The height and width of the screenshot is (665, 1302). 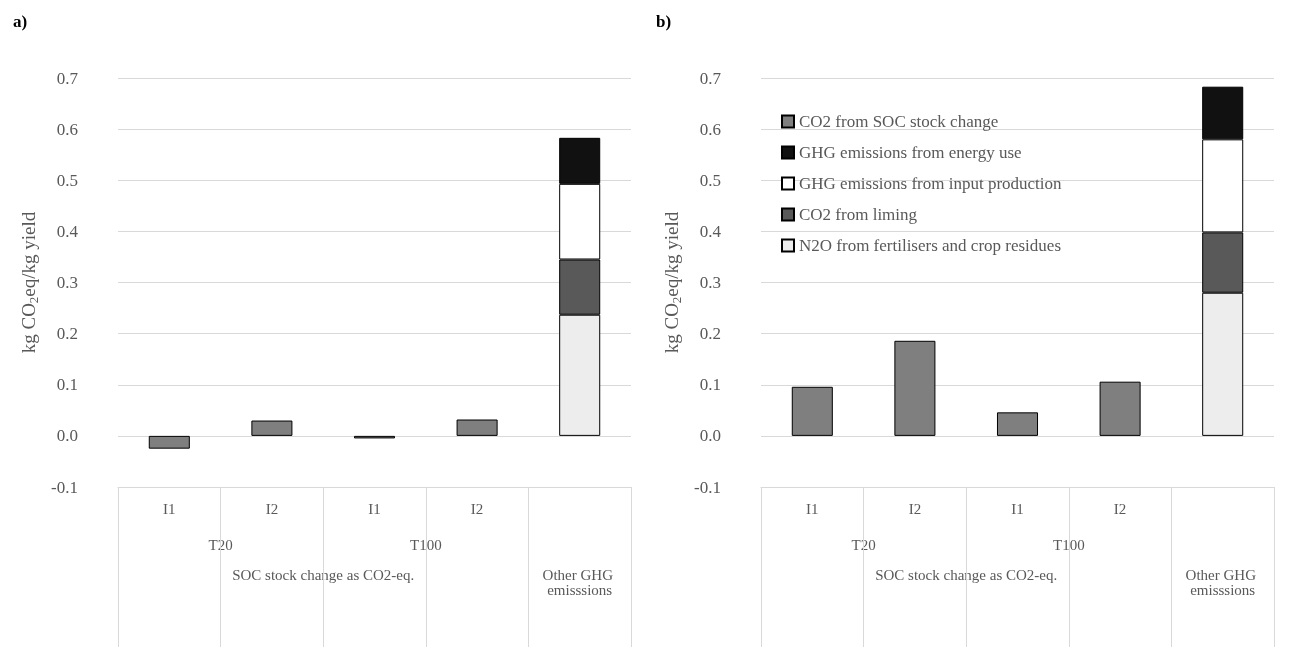 I want to click on legend-label: CO2 from liming, so click(x=858, y=214).